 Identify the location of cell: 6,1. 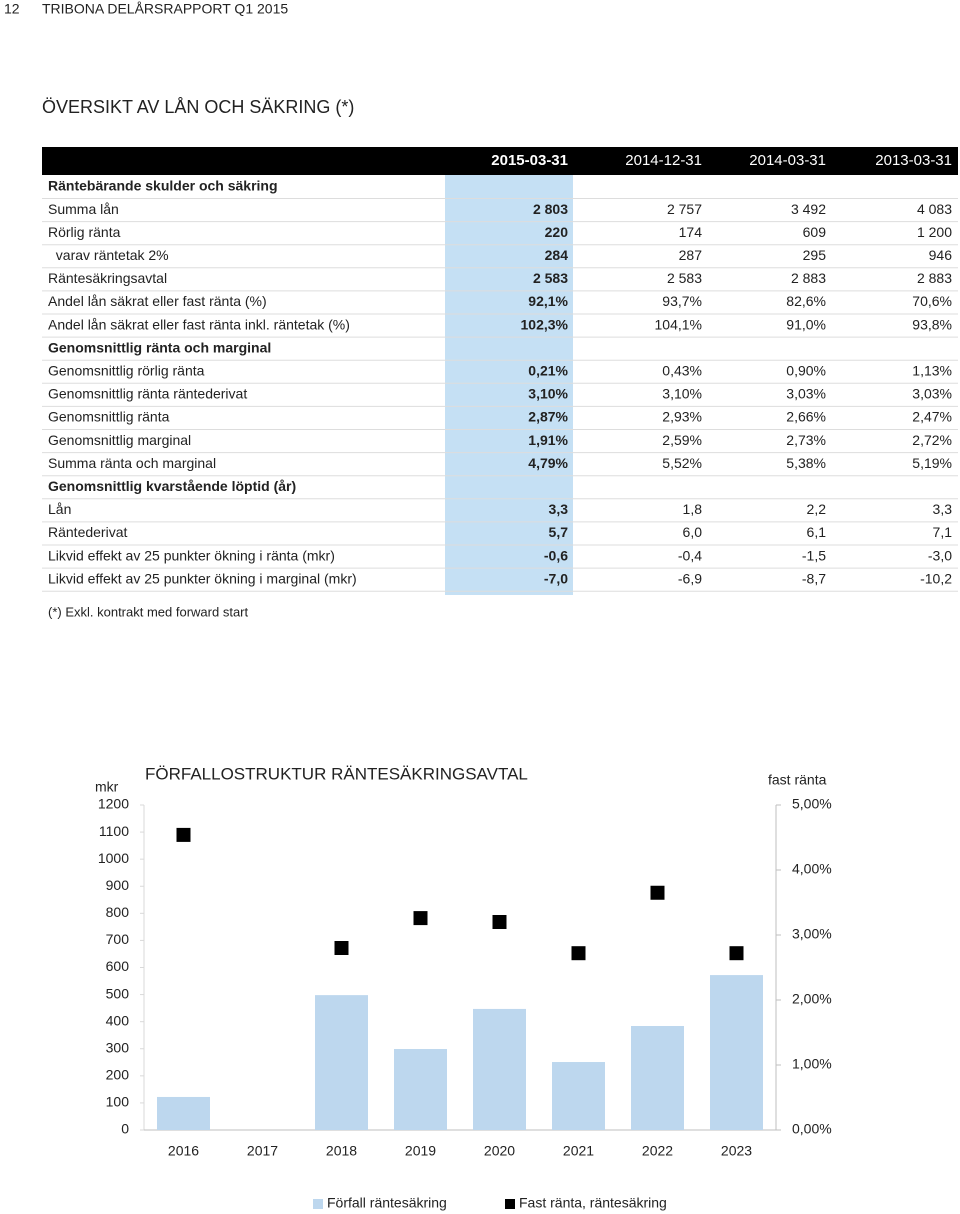
(817, 532).